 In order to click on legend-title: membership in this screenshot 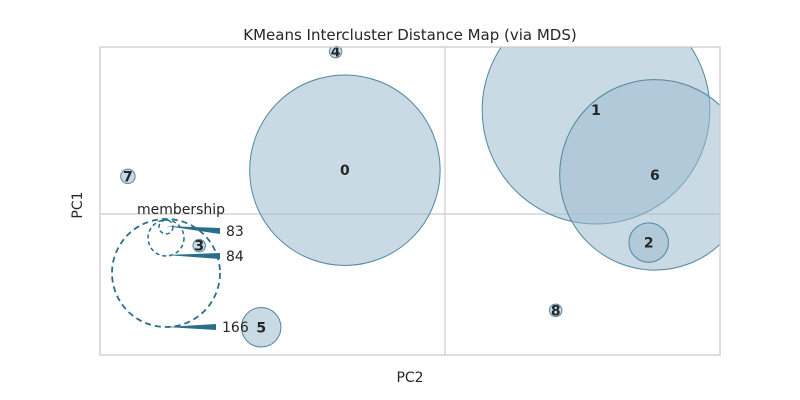, I will do `click(181, 210)`.